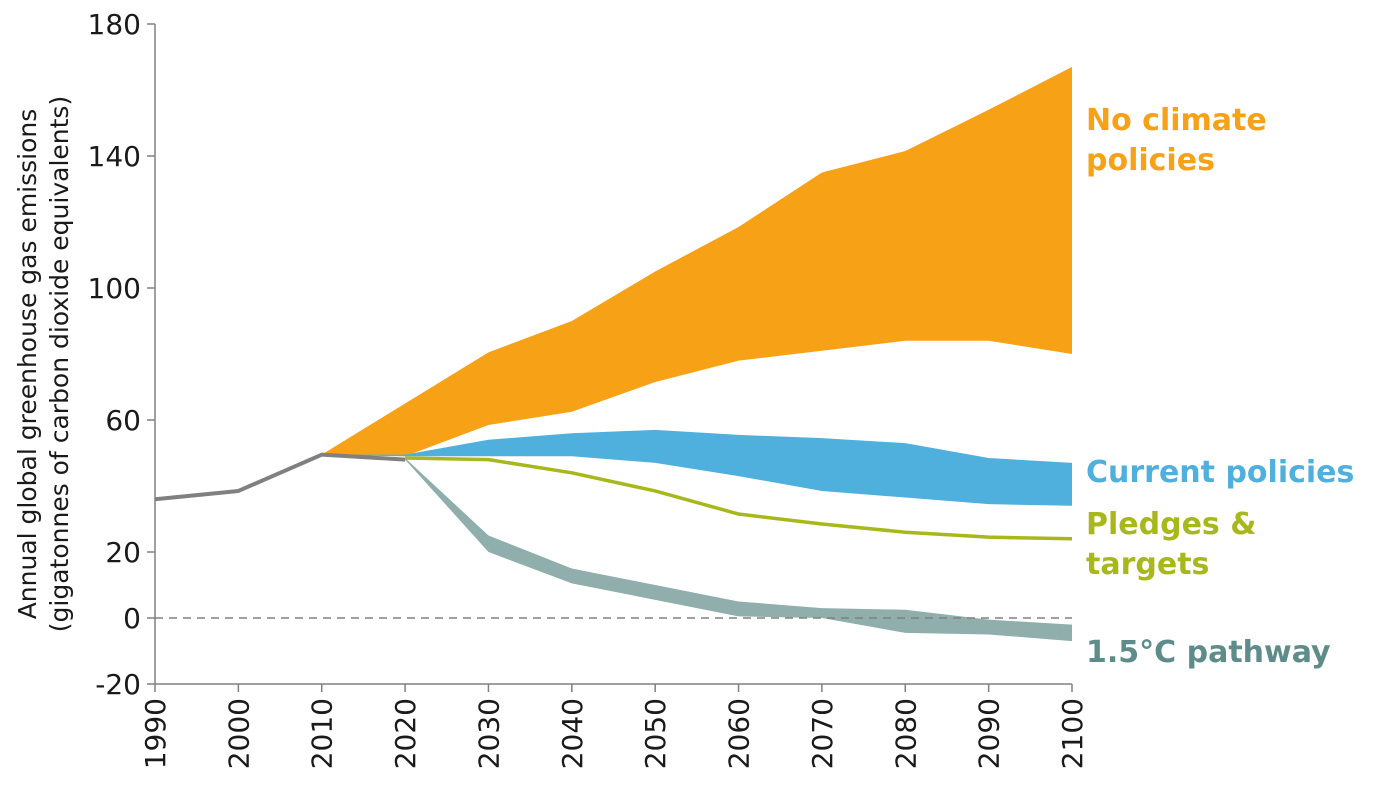  I want to click on x-tick-label: 2050, so click(655, 733).